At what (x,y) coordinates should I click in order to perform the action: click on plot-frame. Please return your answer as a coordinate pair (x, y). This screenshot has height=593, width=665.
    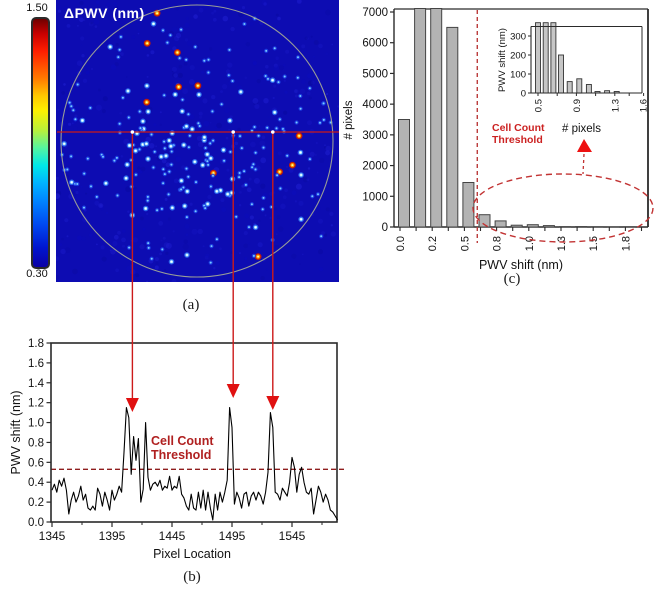
    Looking at the image, I should click on (194, 432).